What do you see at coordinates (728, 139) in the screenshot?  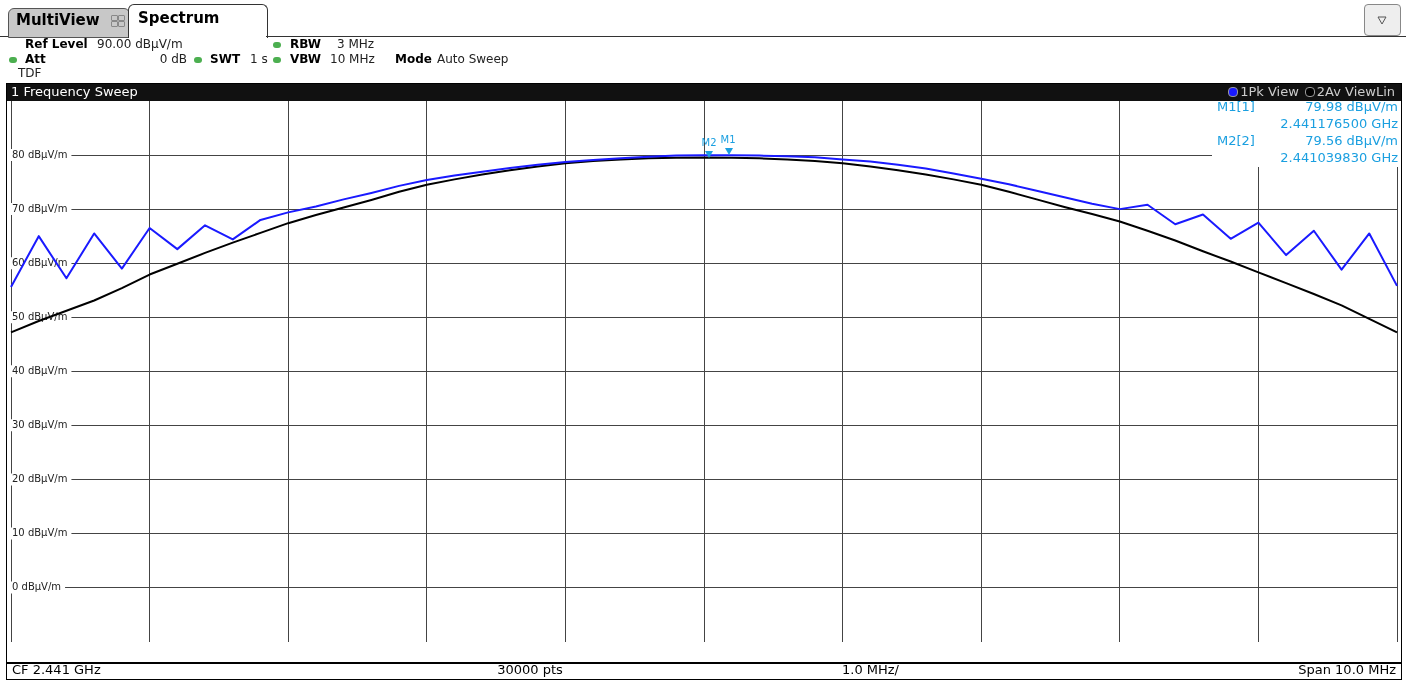 I see `annotation: M1` at bounding box center [728, 139].